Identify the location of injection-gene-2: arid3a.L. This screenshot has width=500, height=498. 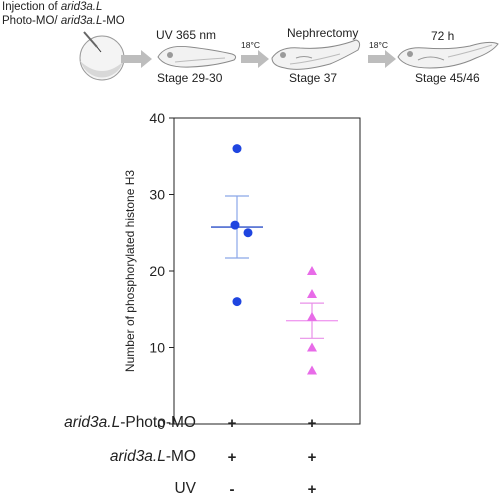
(81, 21).